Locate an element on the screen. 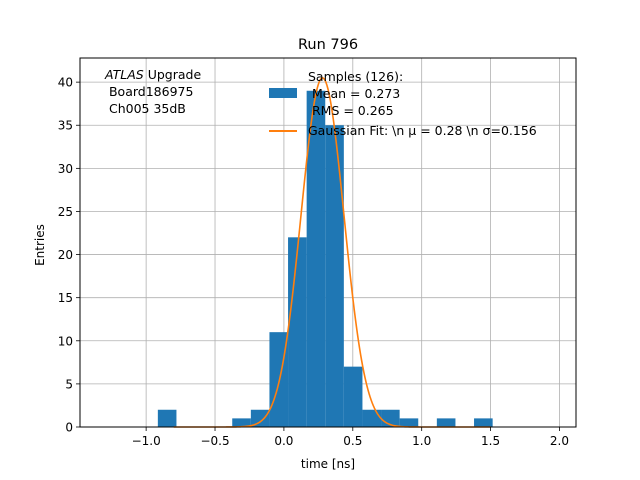  x-tick-label: −0.5 is located at coordinates (214, 441).